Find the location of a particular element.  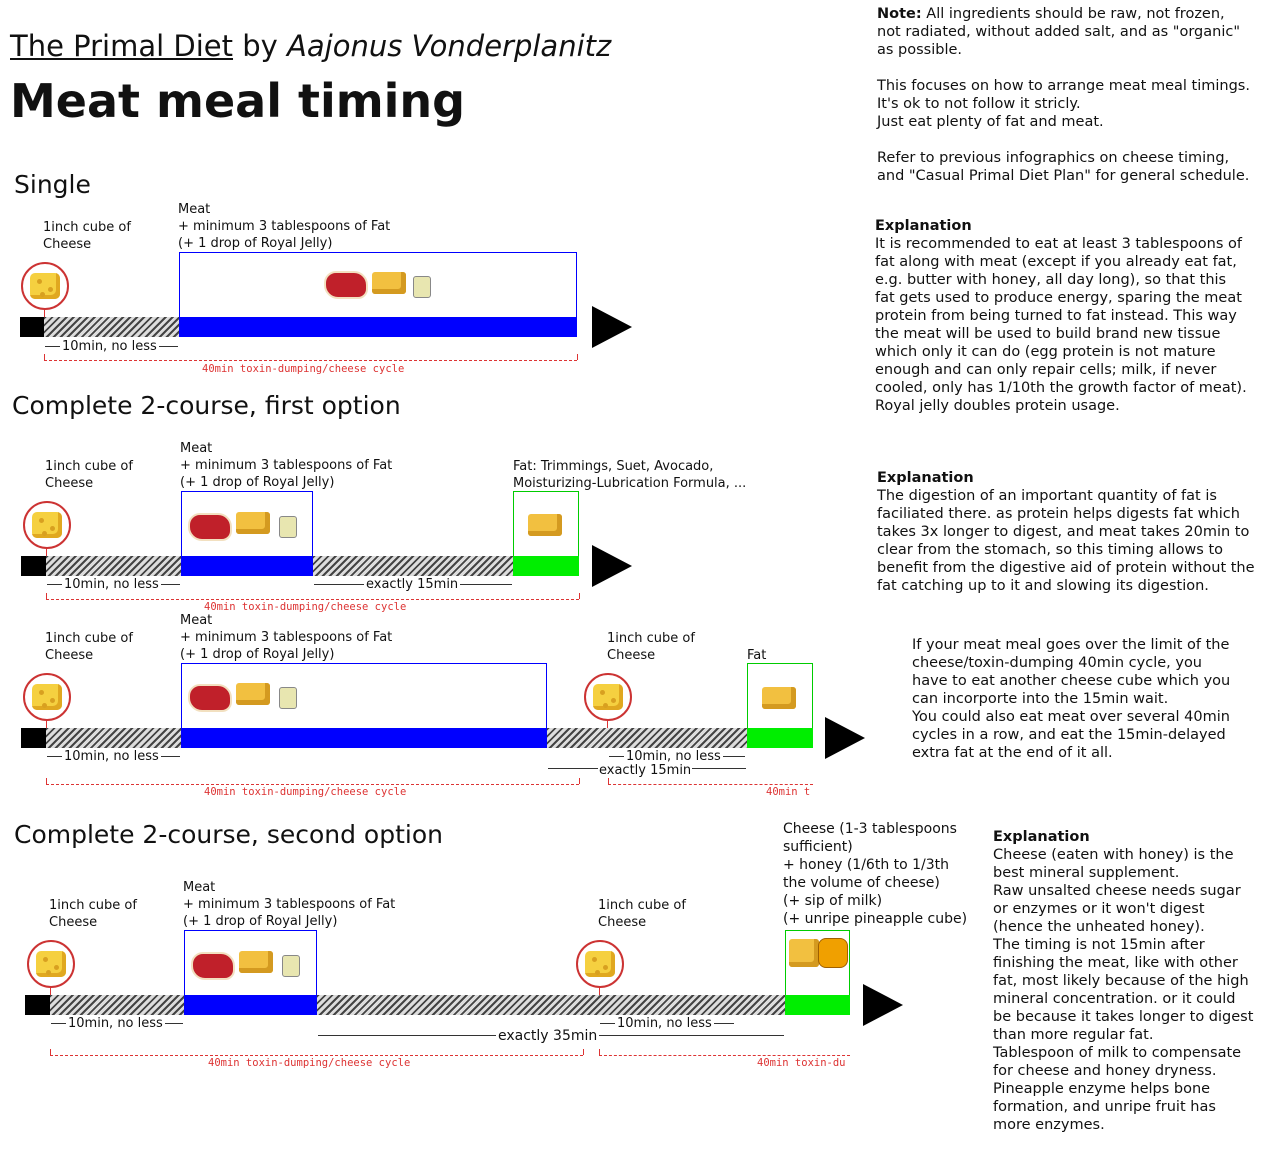

page-title: Meat meal timing is located at coordinates (238, 101).